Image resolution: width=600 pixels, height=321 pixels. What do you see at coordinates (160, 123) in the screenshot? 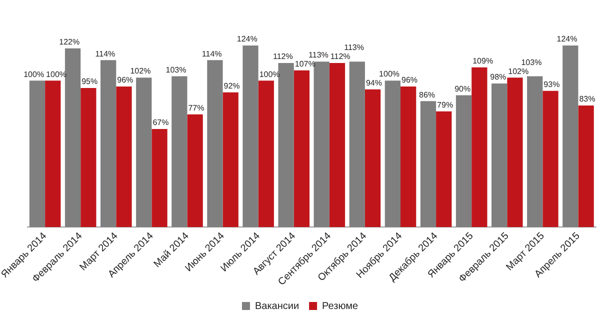
I see `data-label: 67%` at bounding box center [160, 123].